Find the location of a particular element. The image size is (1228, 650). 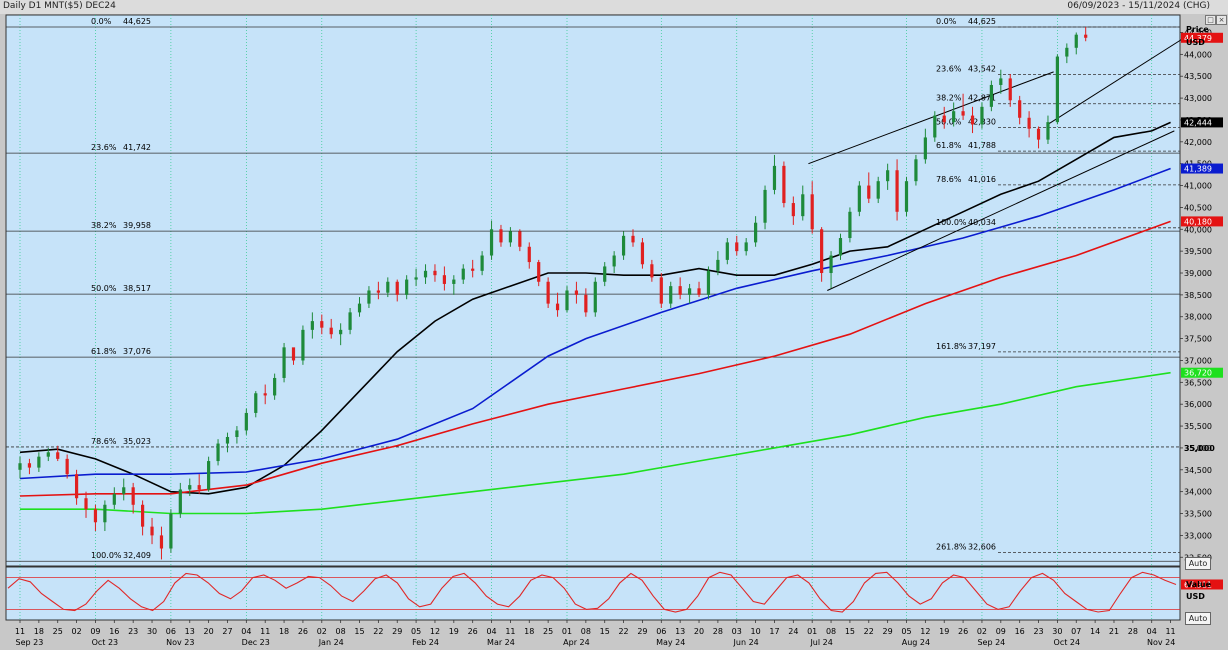

fib-pct-label: 50.0% is located at coordinates (104, 288).